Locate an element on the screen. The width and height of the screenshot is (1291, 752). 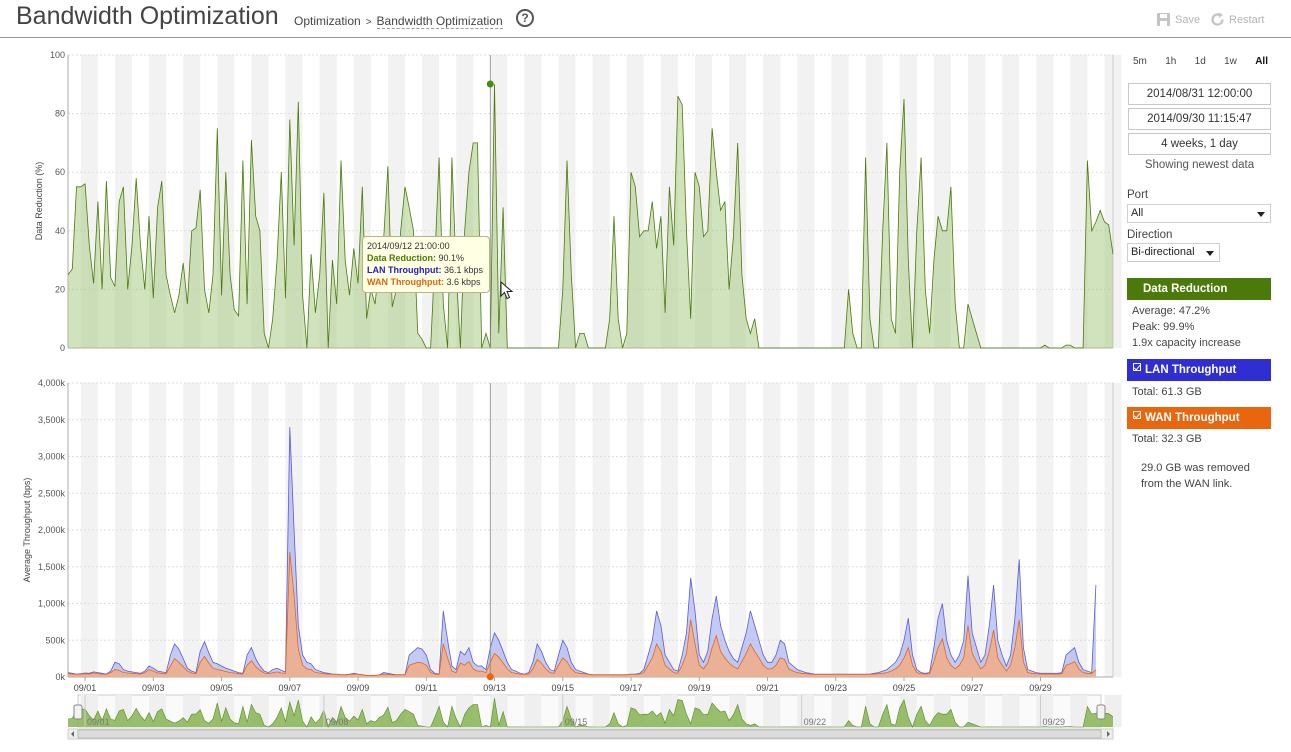
tp-axis-title: Average Throughput (bps) is located at coordinates (27, 530).